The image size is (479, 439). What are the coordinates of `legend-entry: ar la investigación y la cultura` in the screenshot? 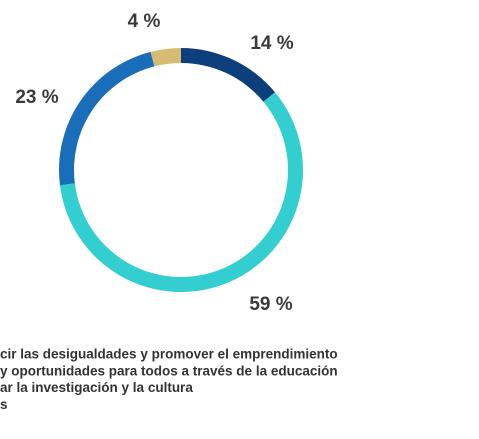 It's located at (96, 387).